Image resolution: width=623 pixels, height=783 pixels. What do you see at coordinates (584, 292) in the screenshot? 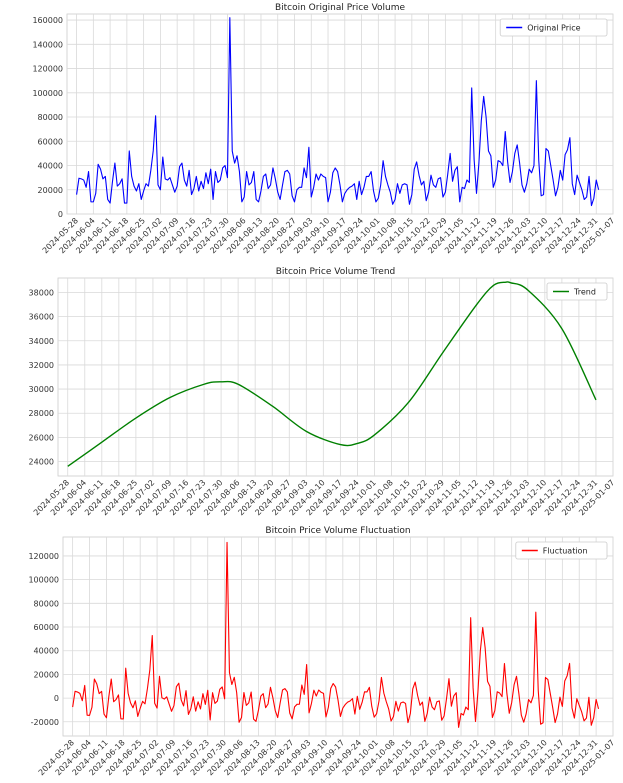
I see `legend-label: Trend` at bounding box center [584, 292].